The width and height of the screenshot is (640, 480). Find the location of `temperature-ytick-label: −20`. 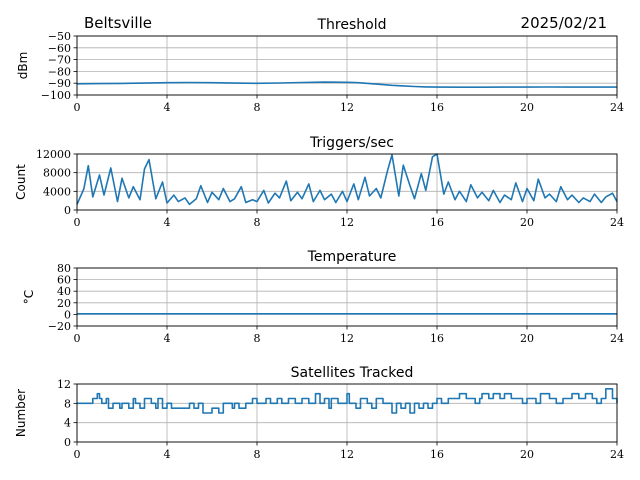

temperature-ytick-label: −20 is located at coordinates (59, 326).